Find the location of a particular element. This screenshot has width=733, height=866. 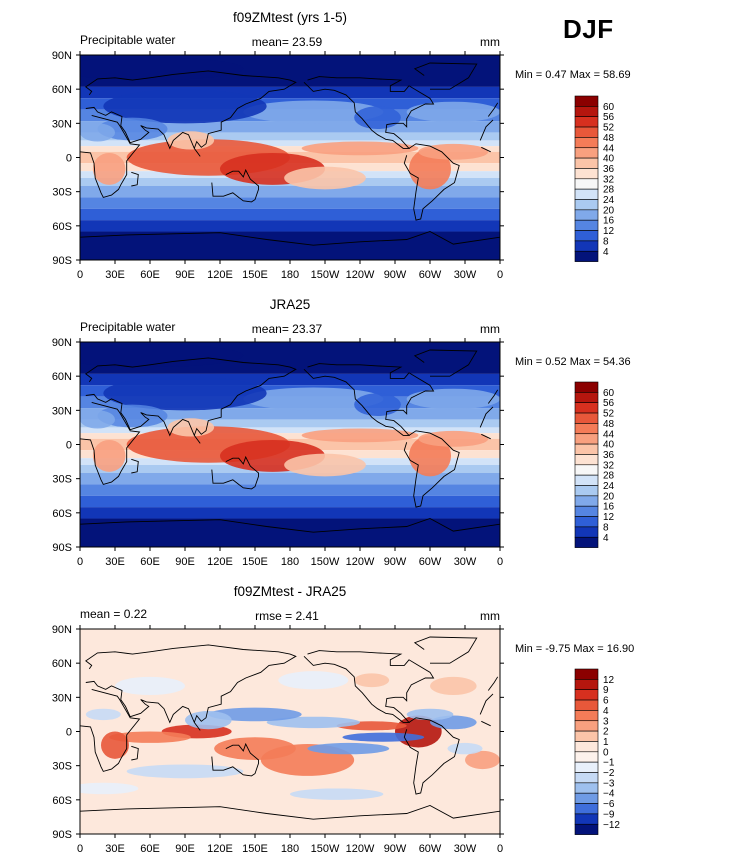

lon-tick-label: 30W is located at coordinates (465, 275).